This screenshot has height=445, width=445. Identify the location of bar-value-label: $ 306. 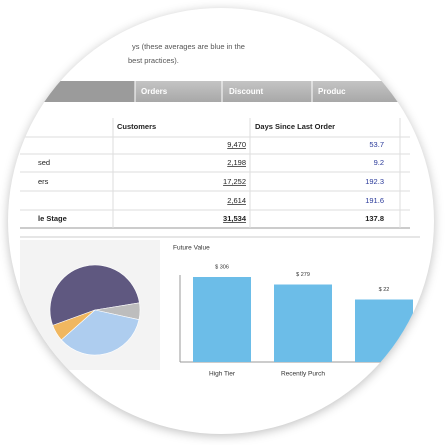
(222, 267).